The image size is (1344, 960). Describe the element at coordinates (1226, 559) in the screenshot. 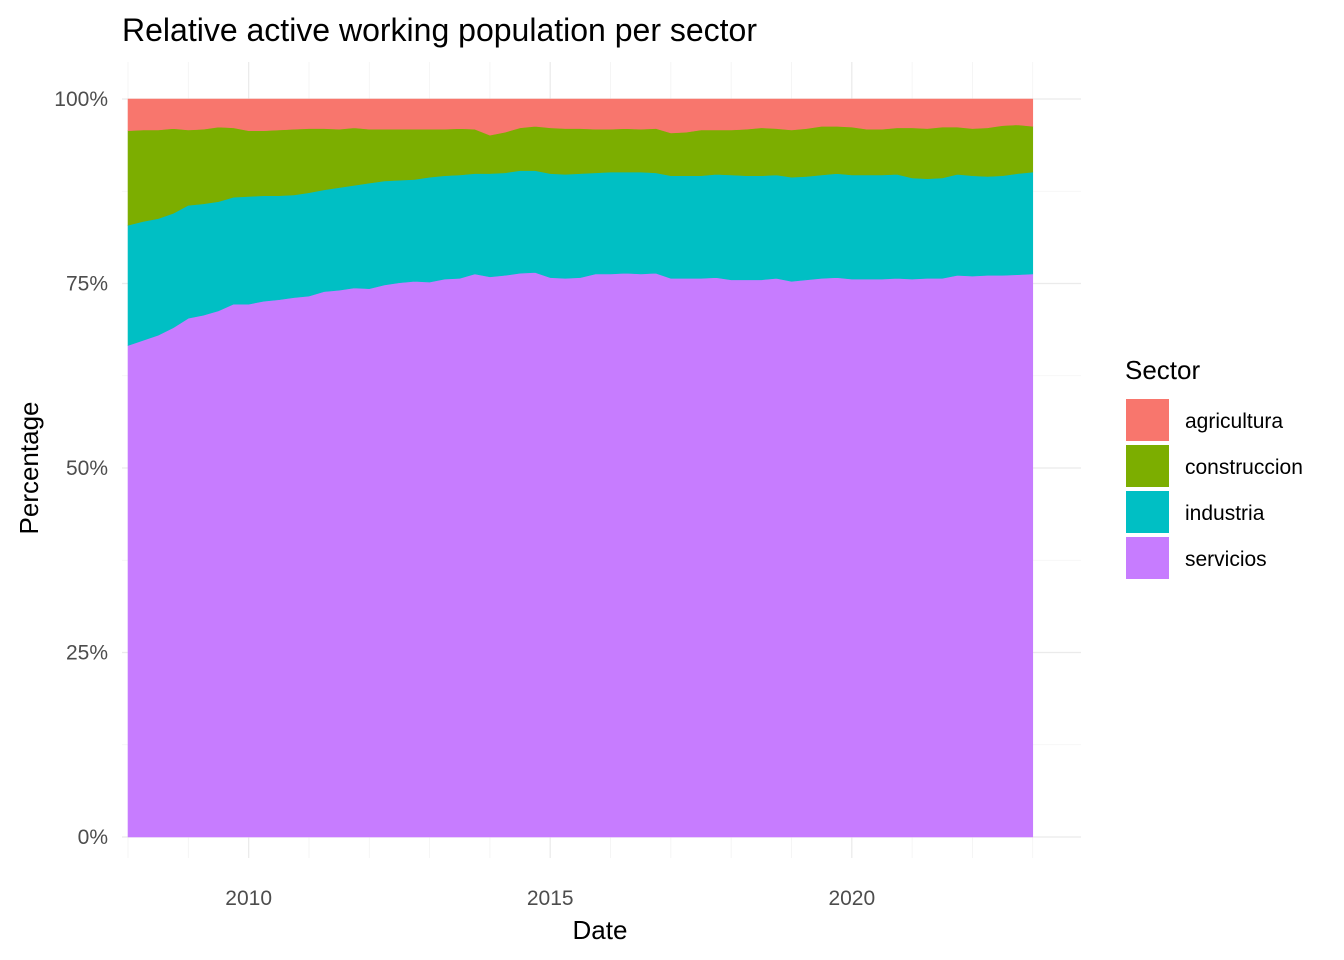

I see `legend-label-servicios: servicios` at that location.